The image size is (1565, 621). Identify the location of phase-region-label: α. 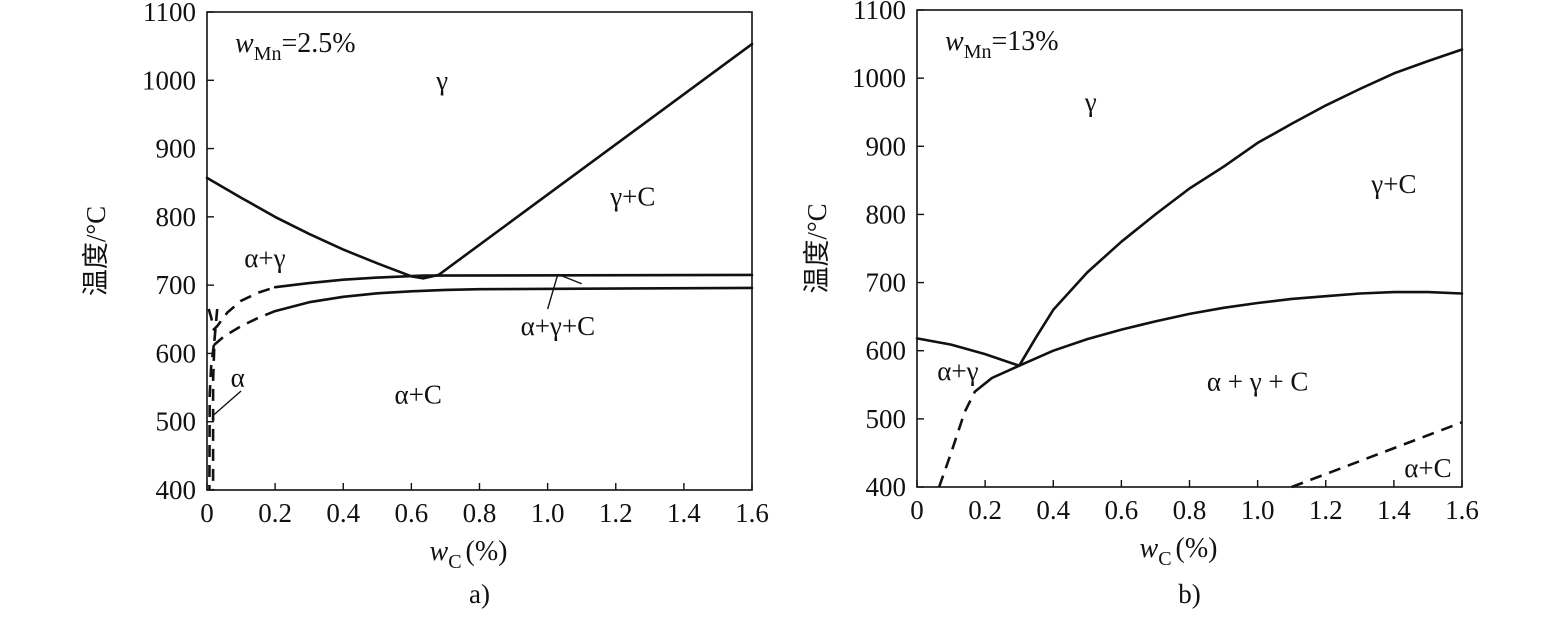
(238, 377).